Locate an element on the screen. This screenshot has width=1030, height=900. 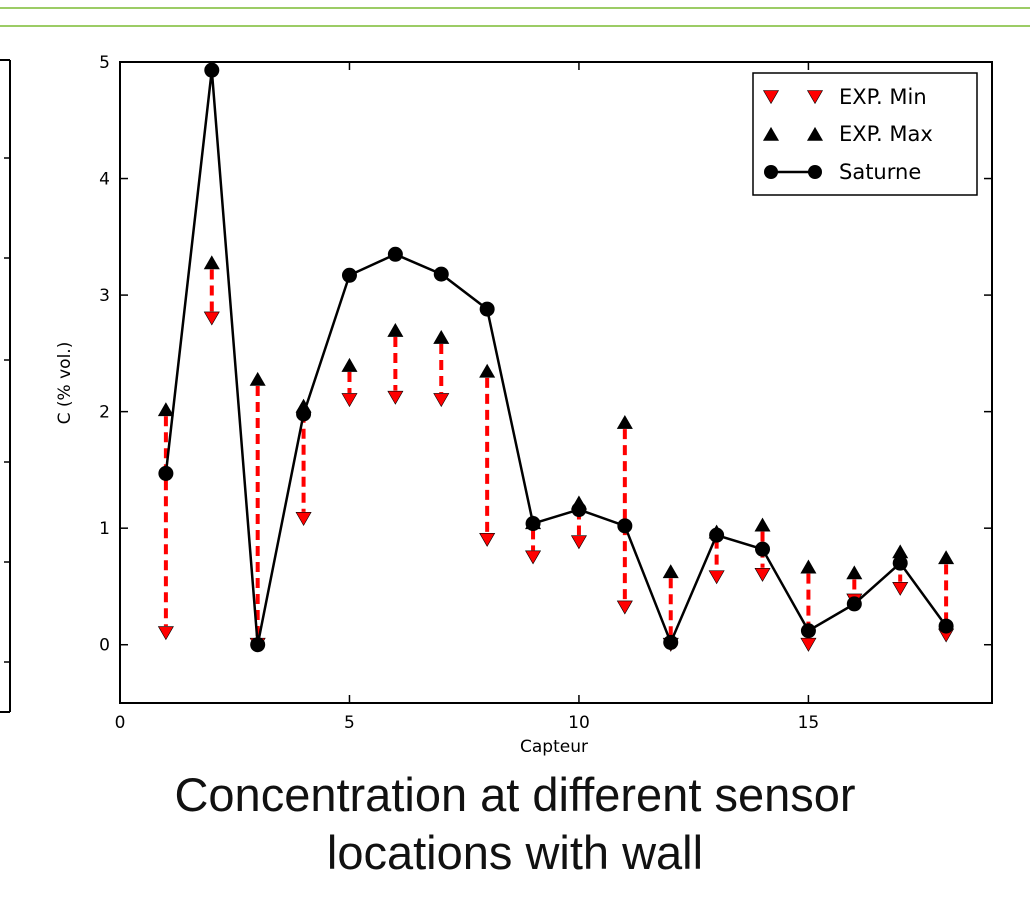
x-tick-label: 15 is located at coordinates (809, 723).